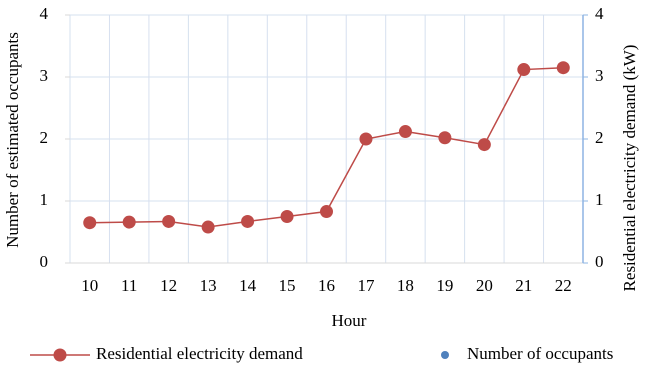  I want to click on y2-tick-label: 2, so click(599, 137).